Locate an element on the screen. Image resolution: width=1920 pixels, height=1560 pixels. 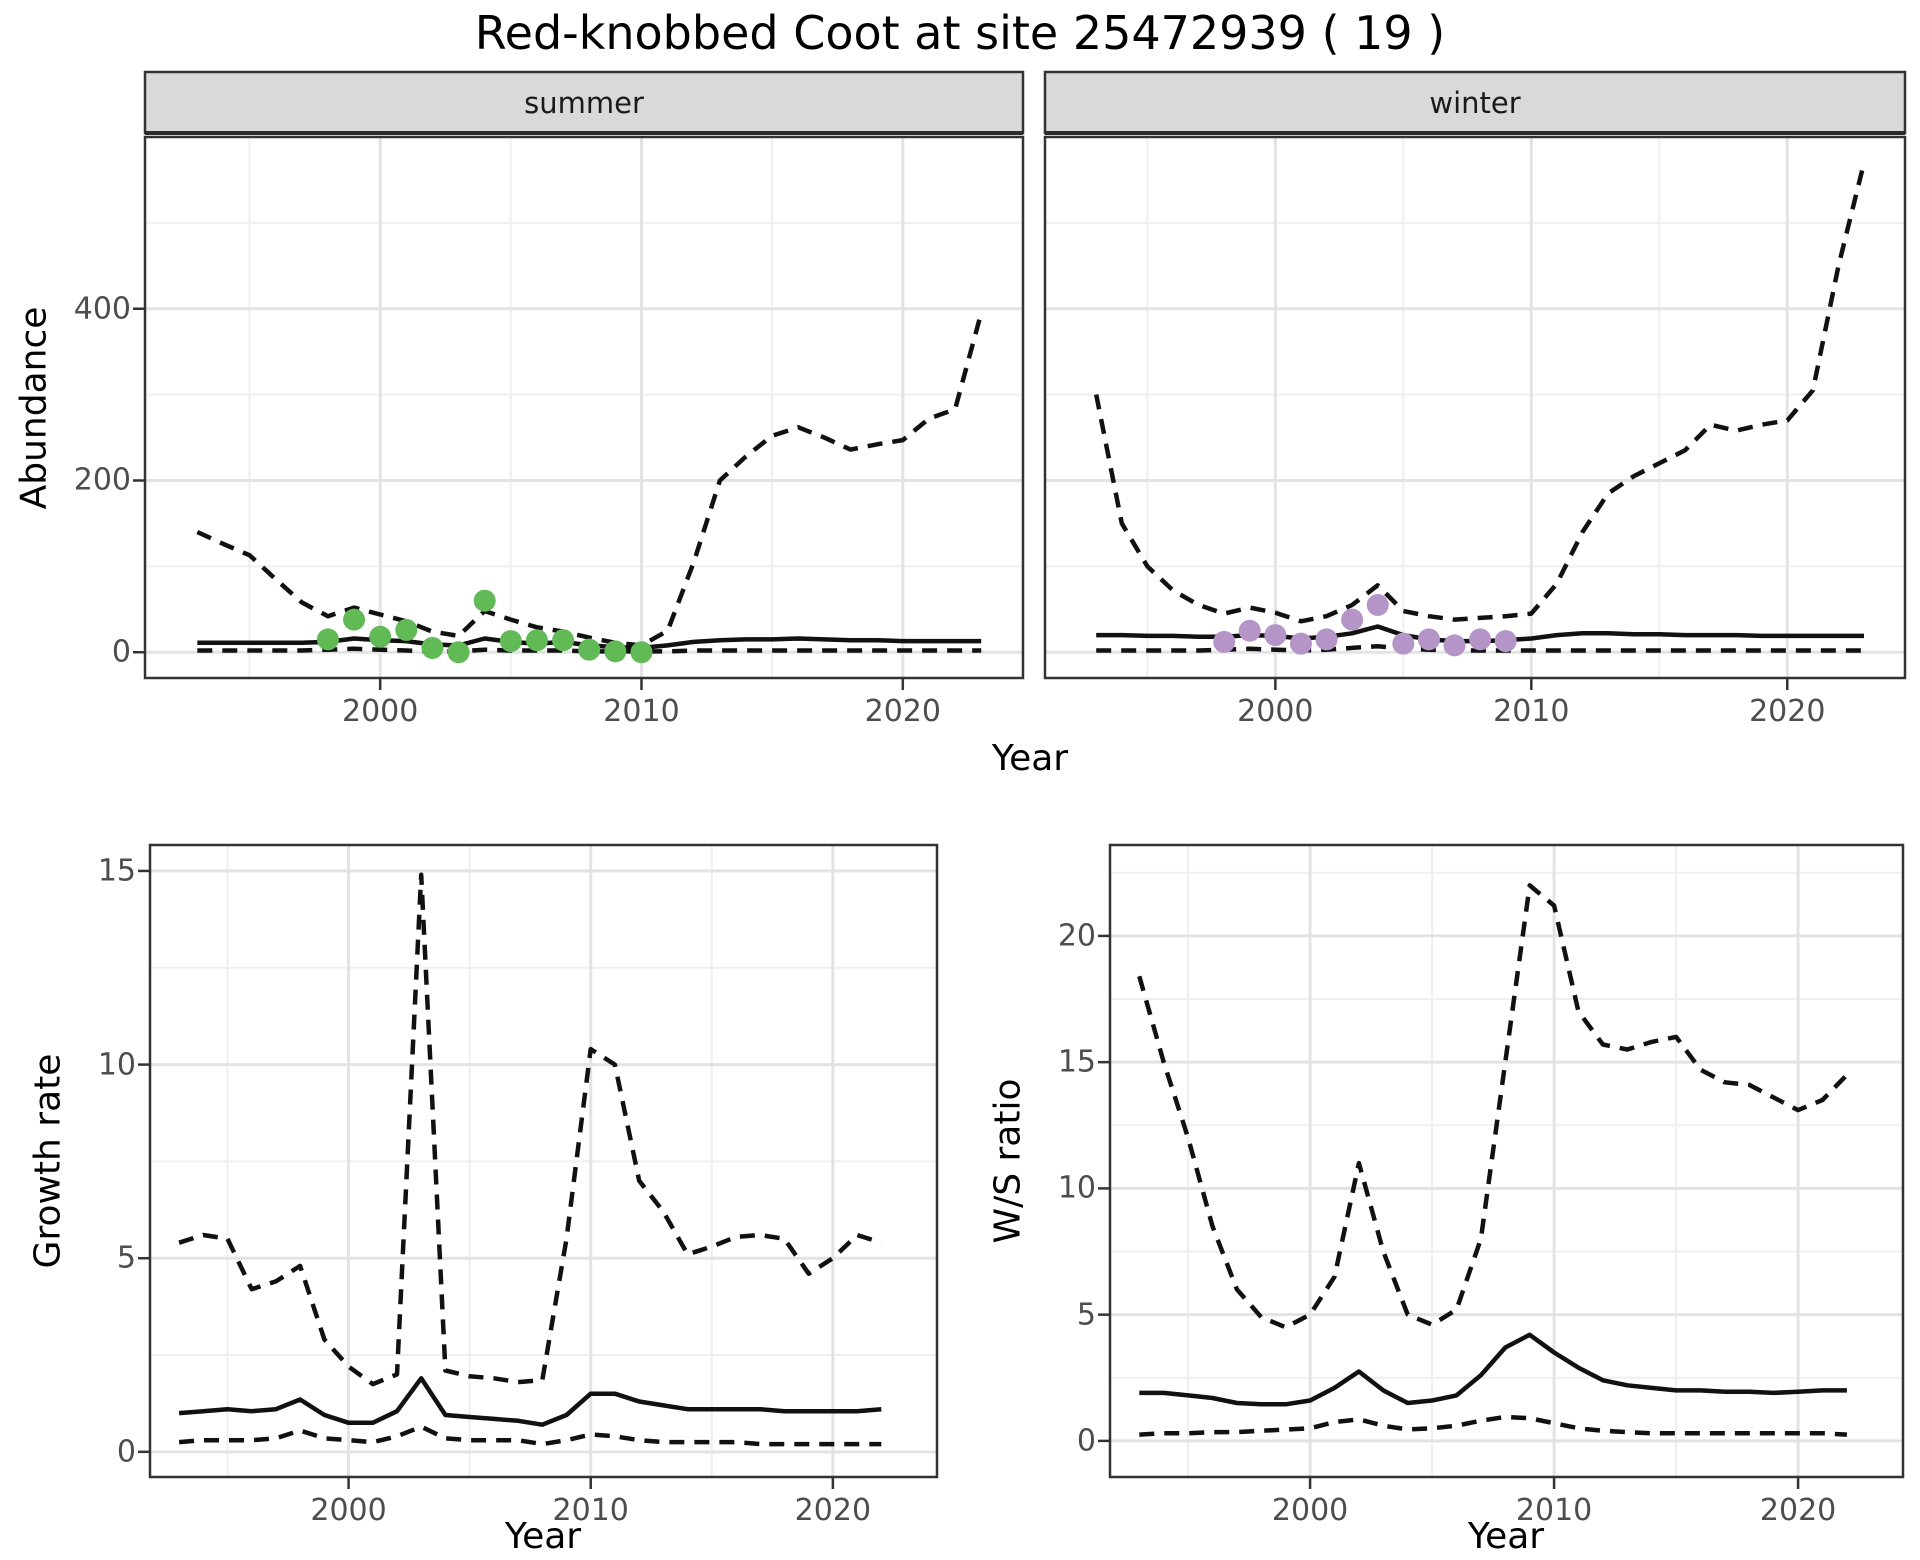
y-tick-label-abundance-summer: 0 is located at coordinates (121, 652).